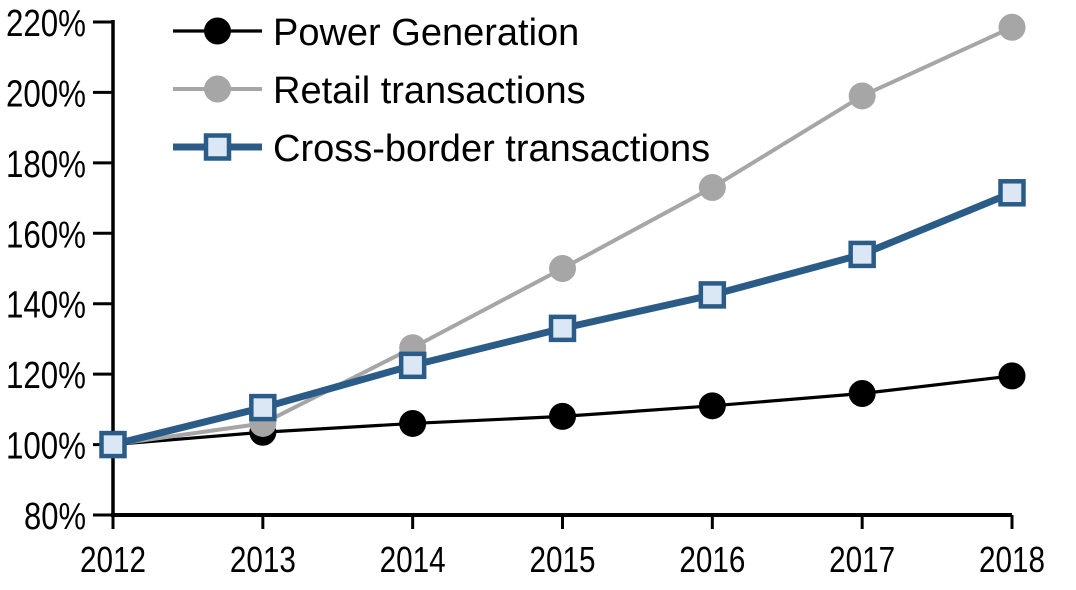 Image resolution: width=1076 pixels, height=590 pixels. I want to click on x-tick-label: 2014, so click(413, 559).